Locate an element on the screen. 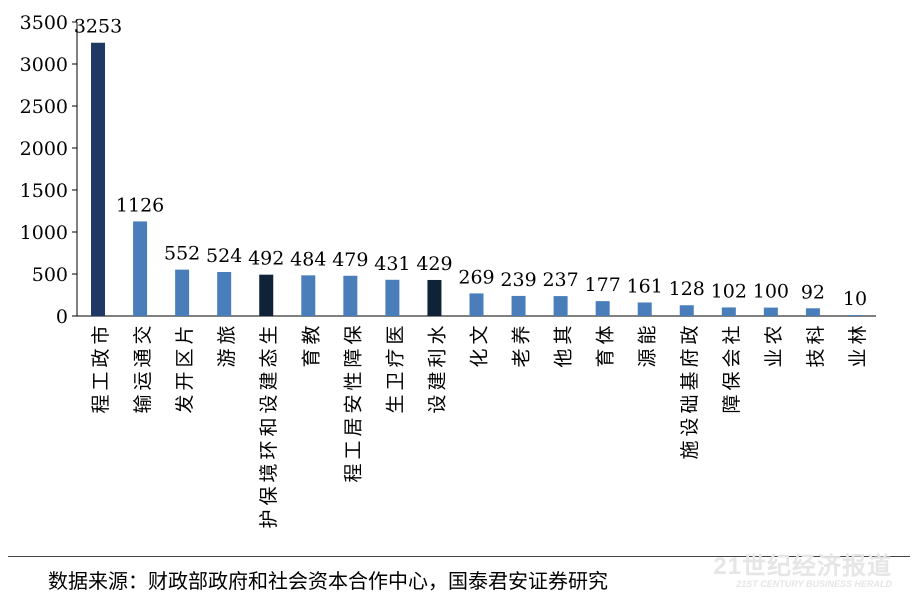 Image resolution: width=918 pixels, height=605 pixels. category-char: 化 is located at coordinates (480, 357).